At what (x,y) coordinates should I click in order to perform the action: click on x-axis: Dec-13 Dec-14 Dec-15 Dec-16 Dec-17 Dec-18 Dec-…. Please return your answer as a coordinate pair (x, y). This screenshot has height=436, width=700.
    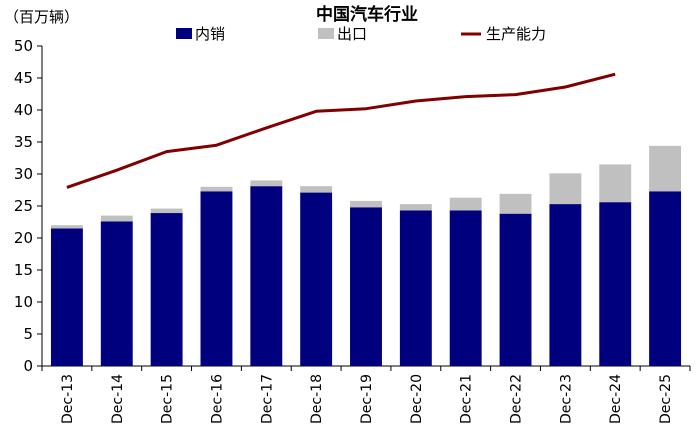
    Looking at the image, I should click on (366, 394).